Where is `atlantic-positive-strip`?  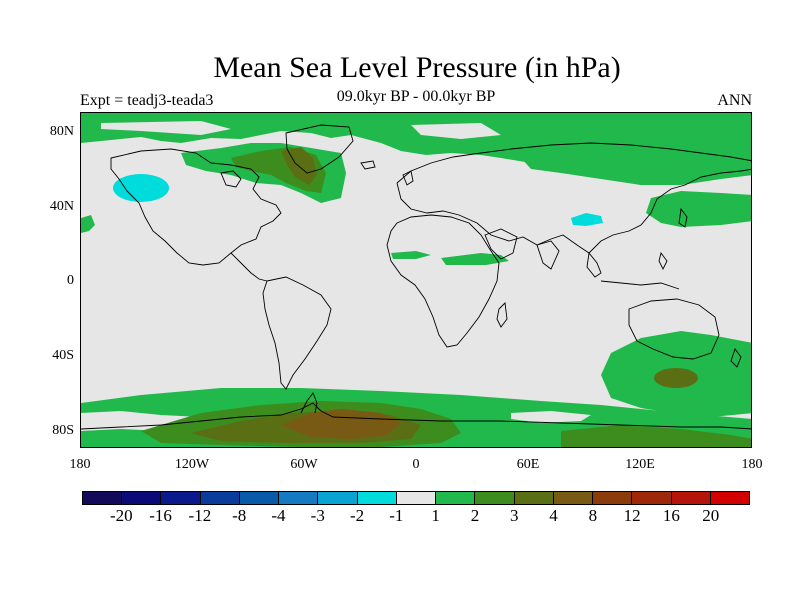
atlantic-positive-strip is located at coordinates (88, 224).